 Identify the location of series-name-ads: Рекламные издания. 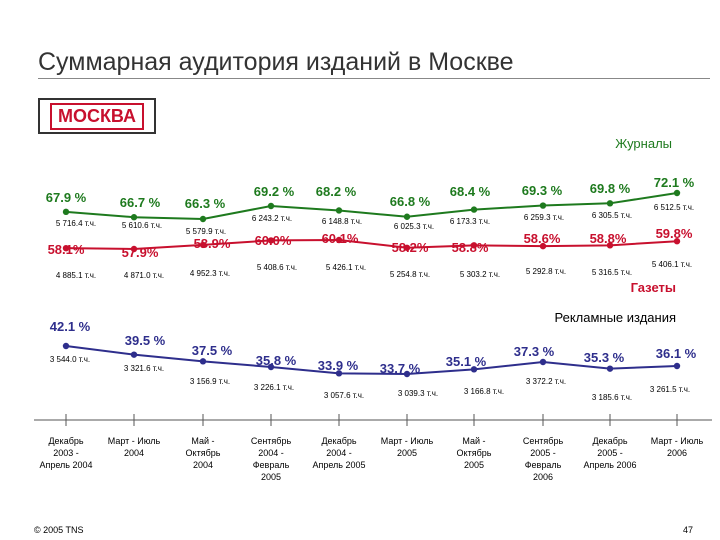
(615, 317).